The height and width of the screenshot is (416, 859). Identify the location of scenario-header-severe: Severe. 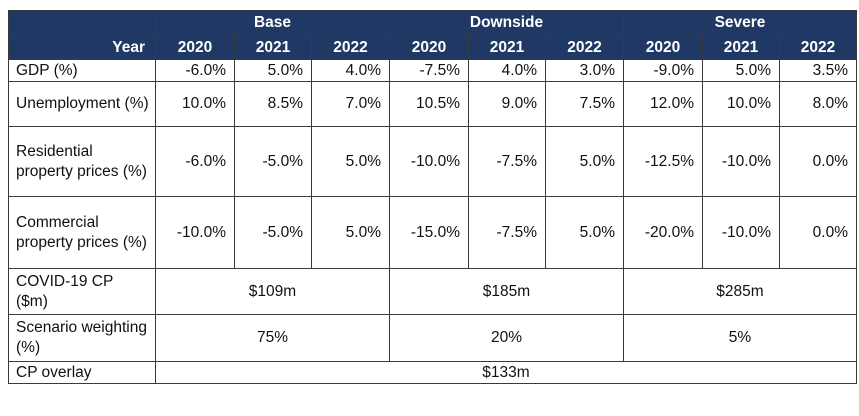
(740, 23).